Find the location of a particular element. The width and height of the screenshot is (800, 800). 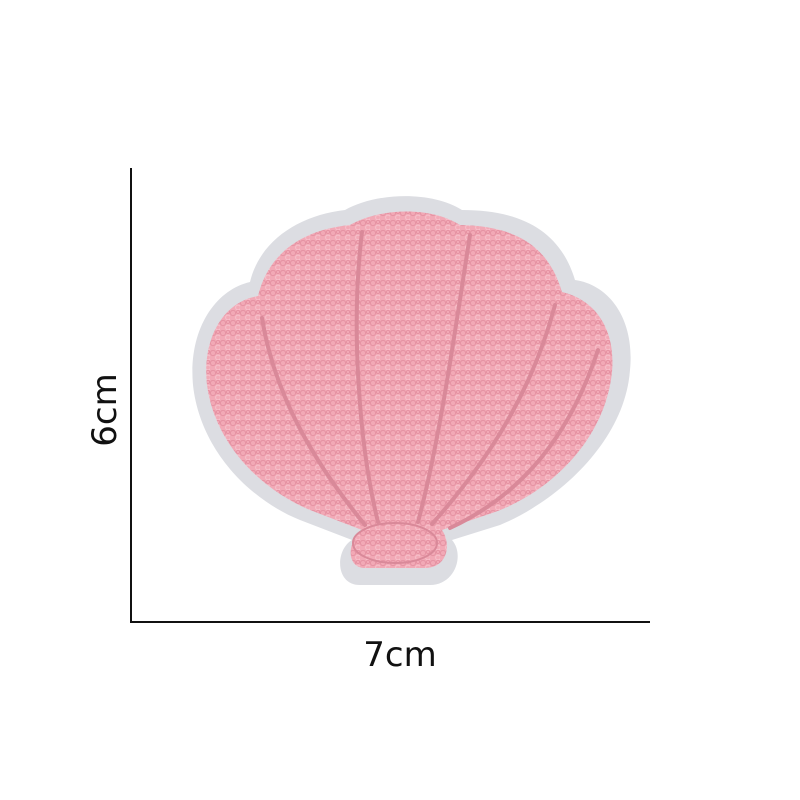

width-dimension-line is located at coordinates (390, 622).